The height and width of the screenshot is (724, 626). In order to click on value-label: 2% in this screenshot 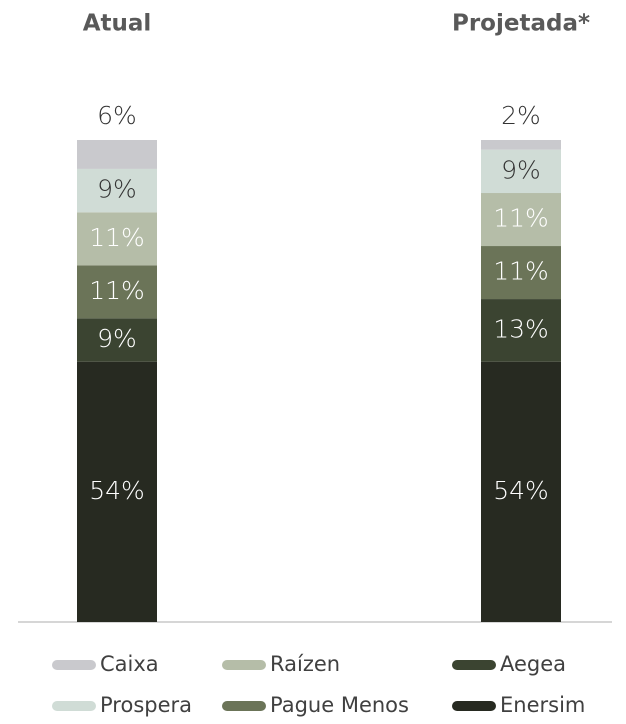, I will do `click(521, 115)`.